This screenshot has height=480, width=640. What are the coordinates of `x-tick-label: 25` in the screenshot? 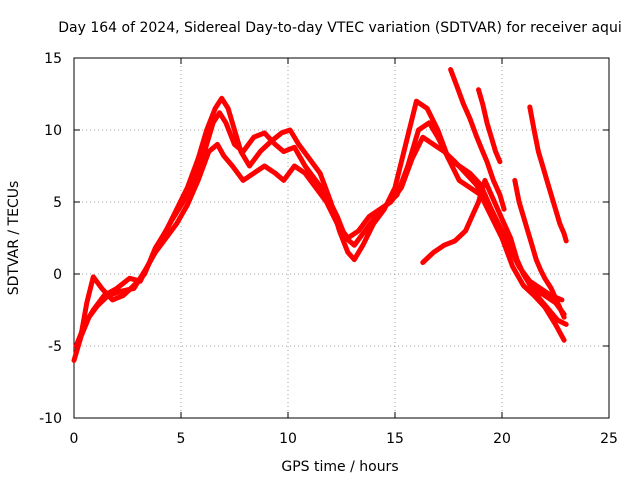 It's located at (609, 439).